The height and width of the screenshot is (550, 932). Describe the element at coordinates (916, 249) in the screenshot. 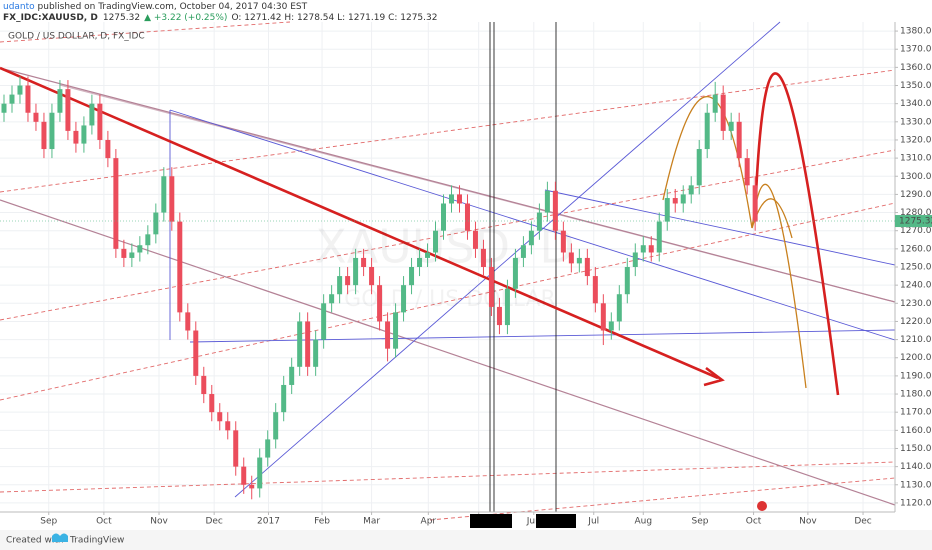

I see `y-tick-label: 1260.00` at that location.